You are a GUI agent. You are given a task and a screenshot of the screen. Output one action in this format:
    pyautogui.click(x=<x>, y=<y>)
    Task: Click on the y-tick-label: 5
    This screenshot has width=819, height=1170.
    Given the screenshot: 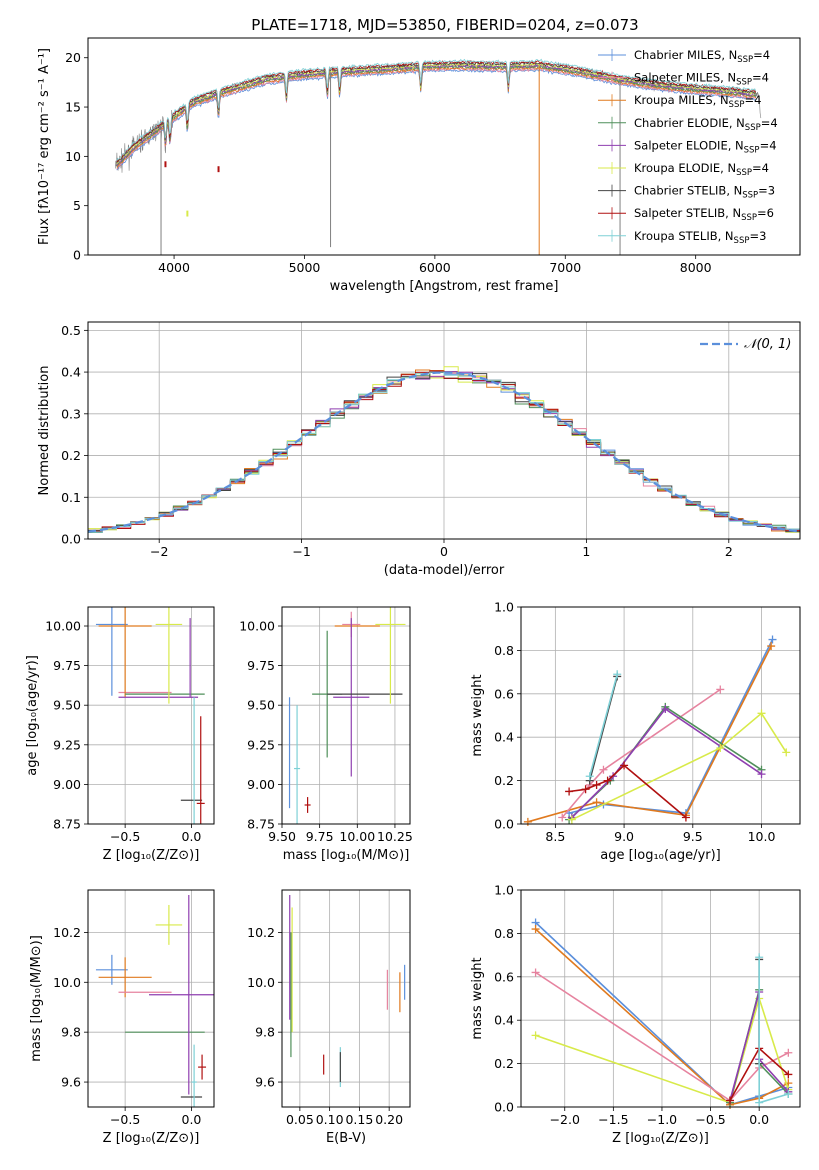 What is the action you would take?
    pyautogui.click(x=77, y=205)
    